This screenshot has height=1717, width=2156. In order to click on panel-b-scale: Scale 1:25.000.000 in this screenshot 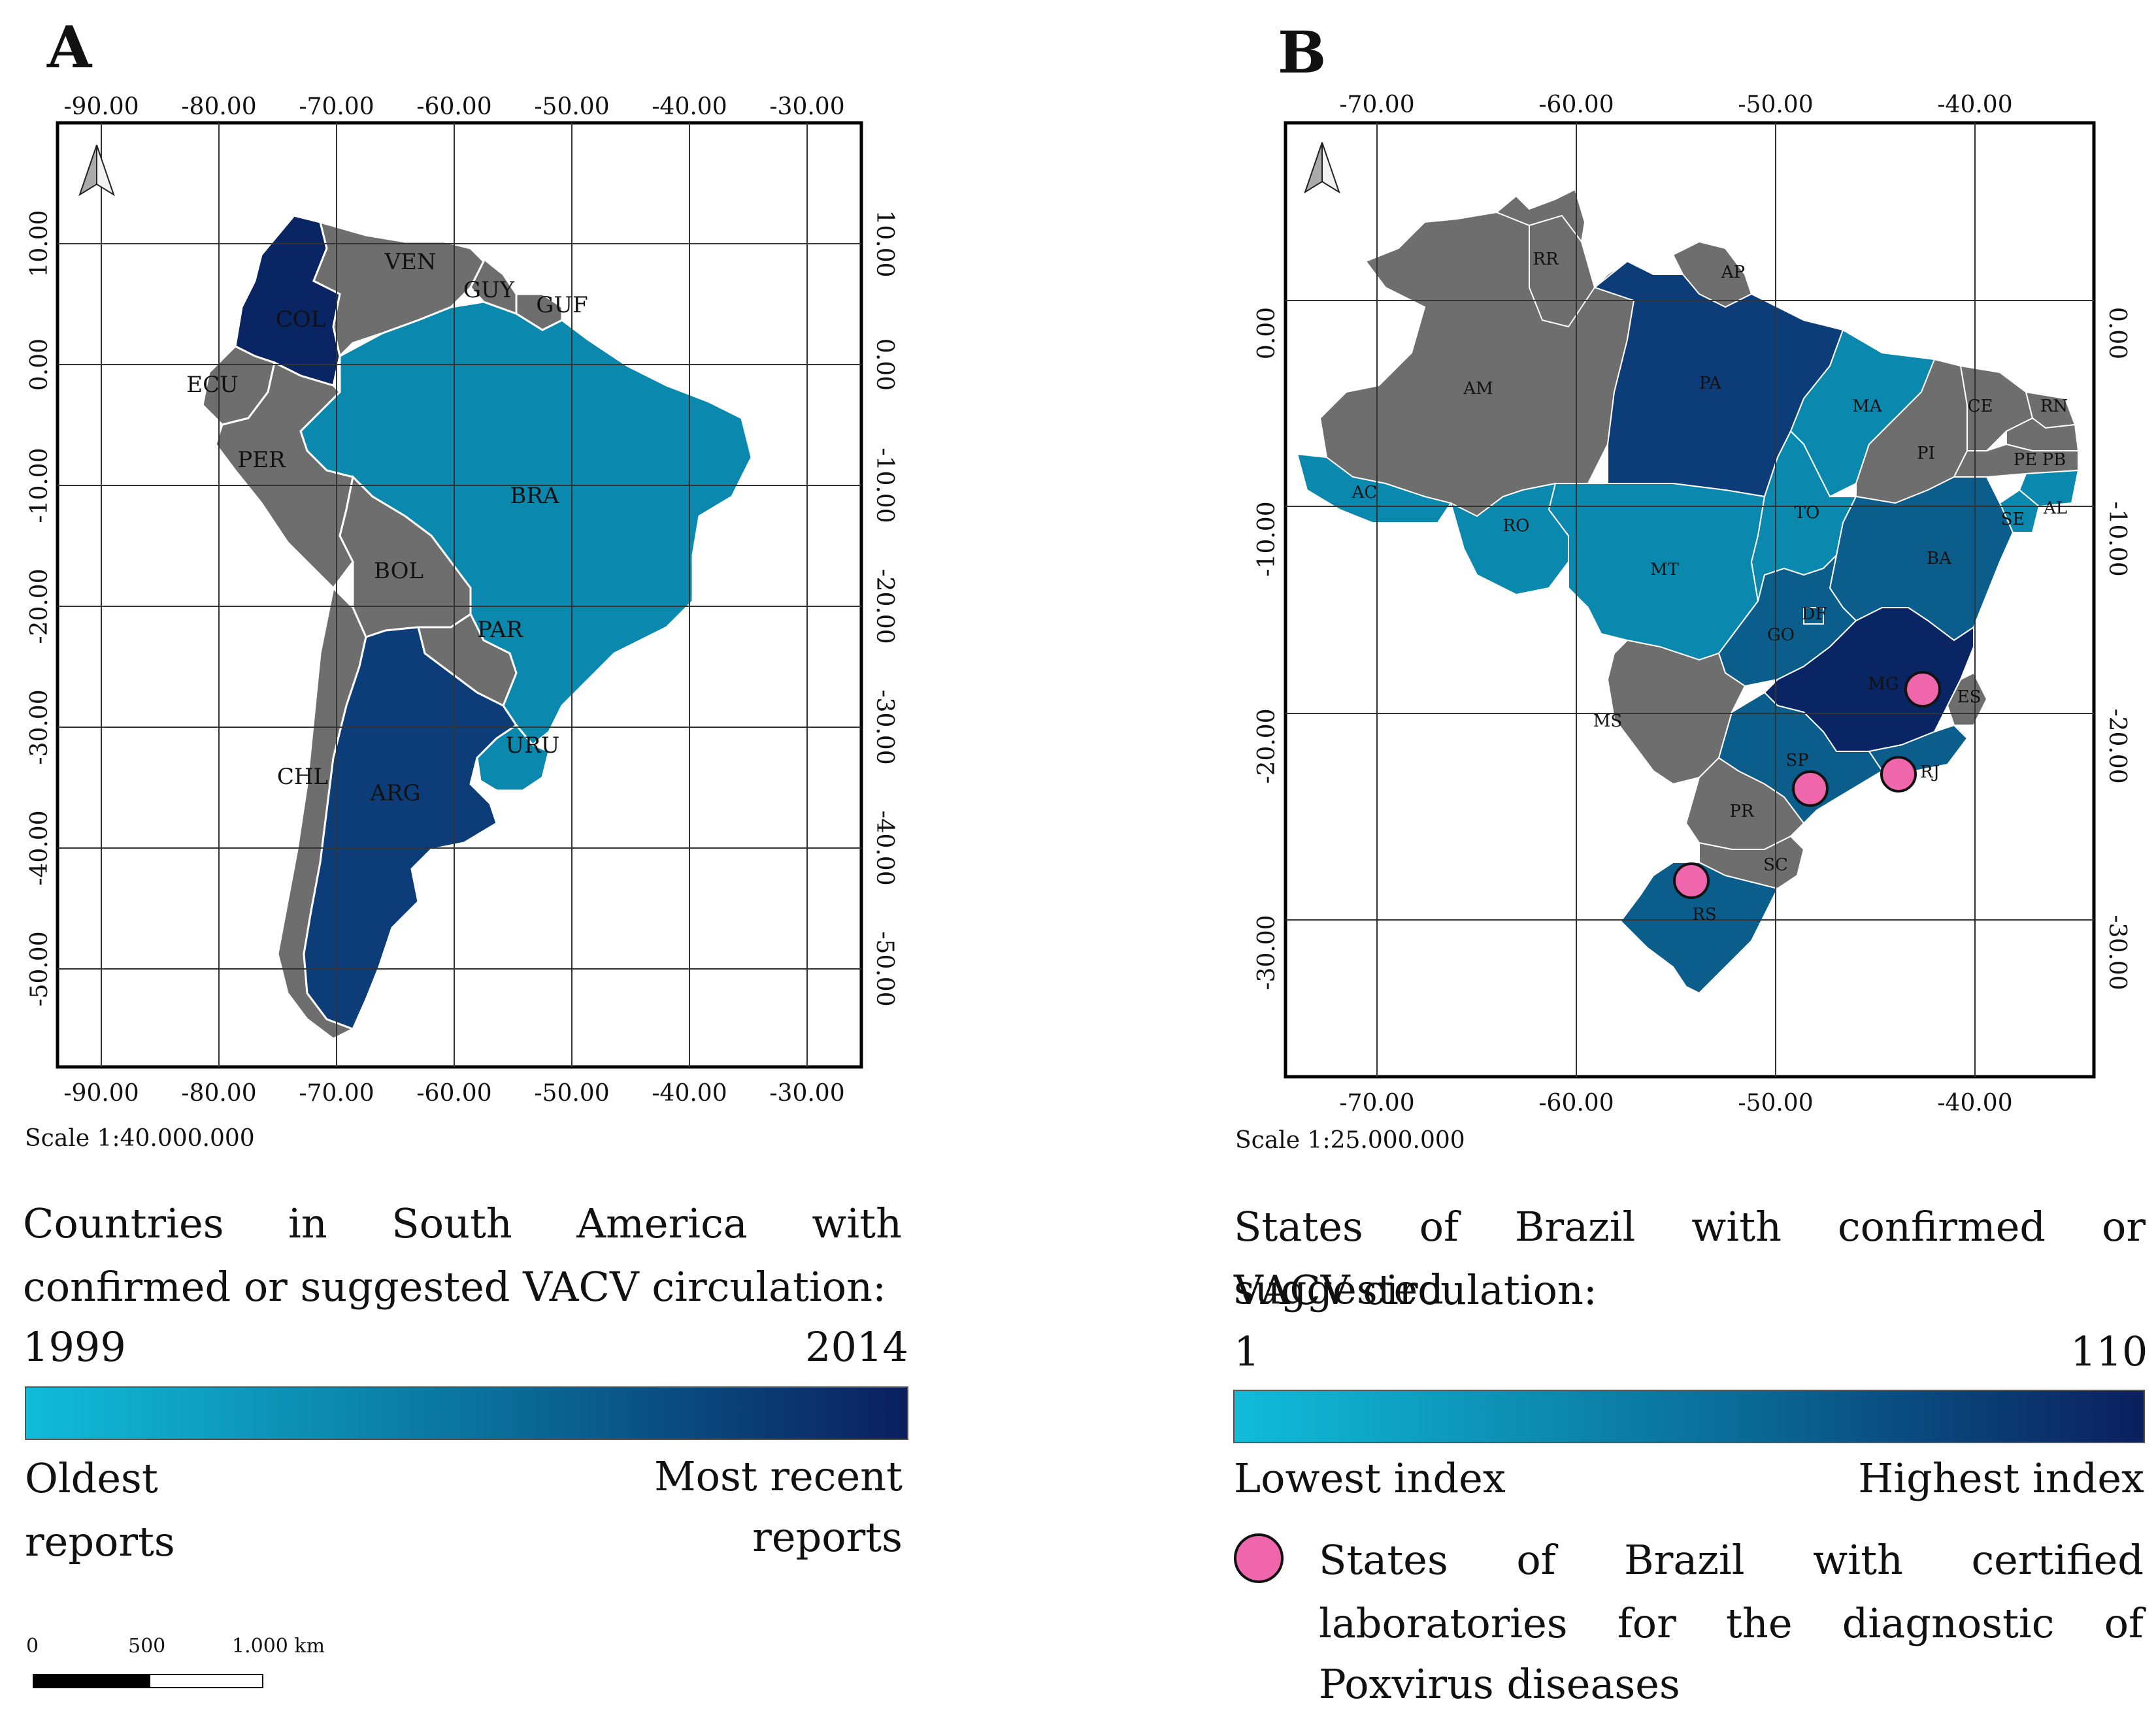, I will do `click(1350, 1140)`.